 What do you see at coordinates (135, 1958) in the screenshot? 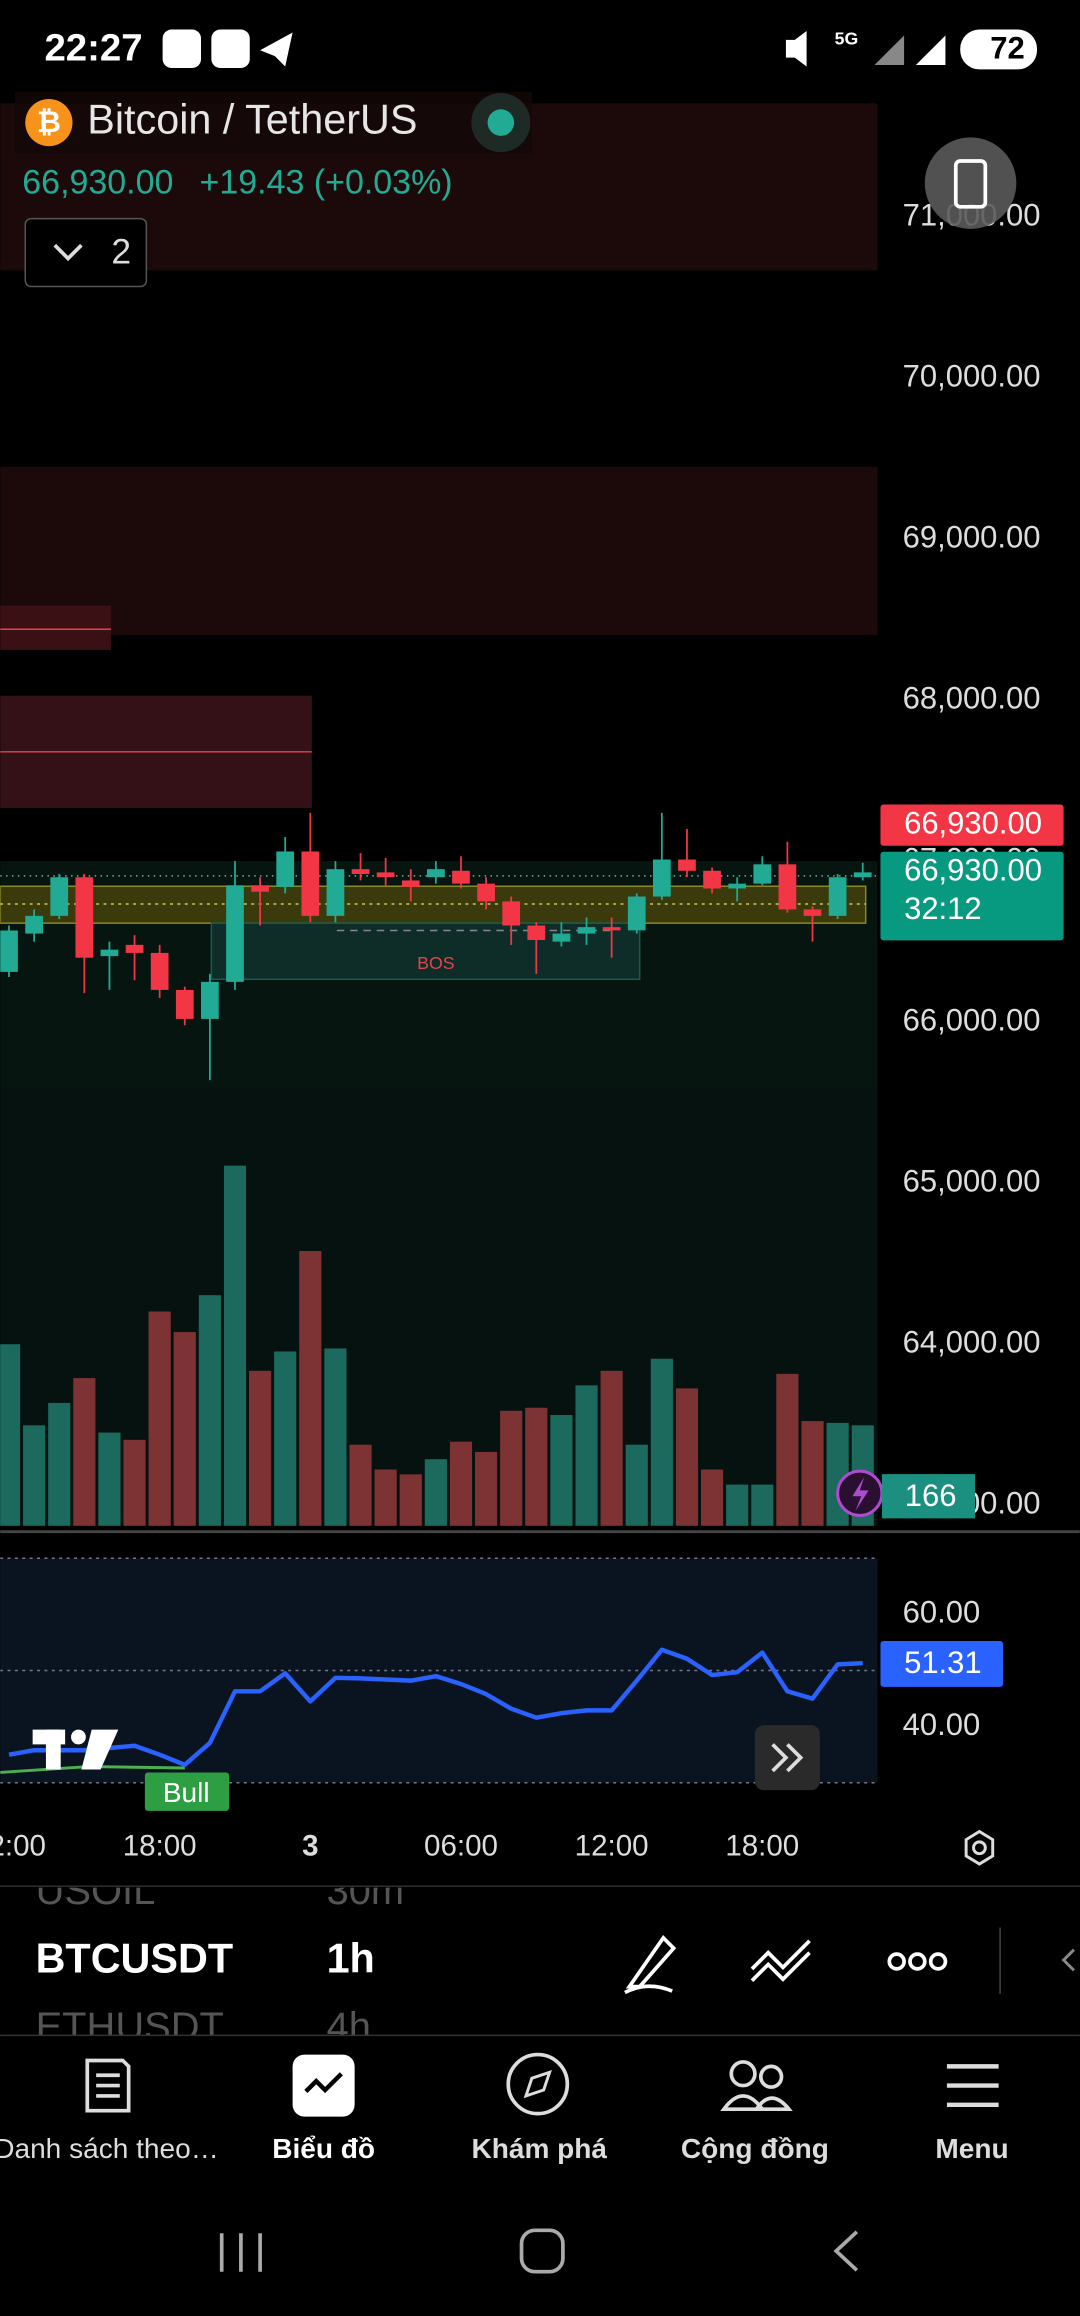
I see `watch-symbol: BTCUSDT` at bounding box center [135, 1958].